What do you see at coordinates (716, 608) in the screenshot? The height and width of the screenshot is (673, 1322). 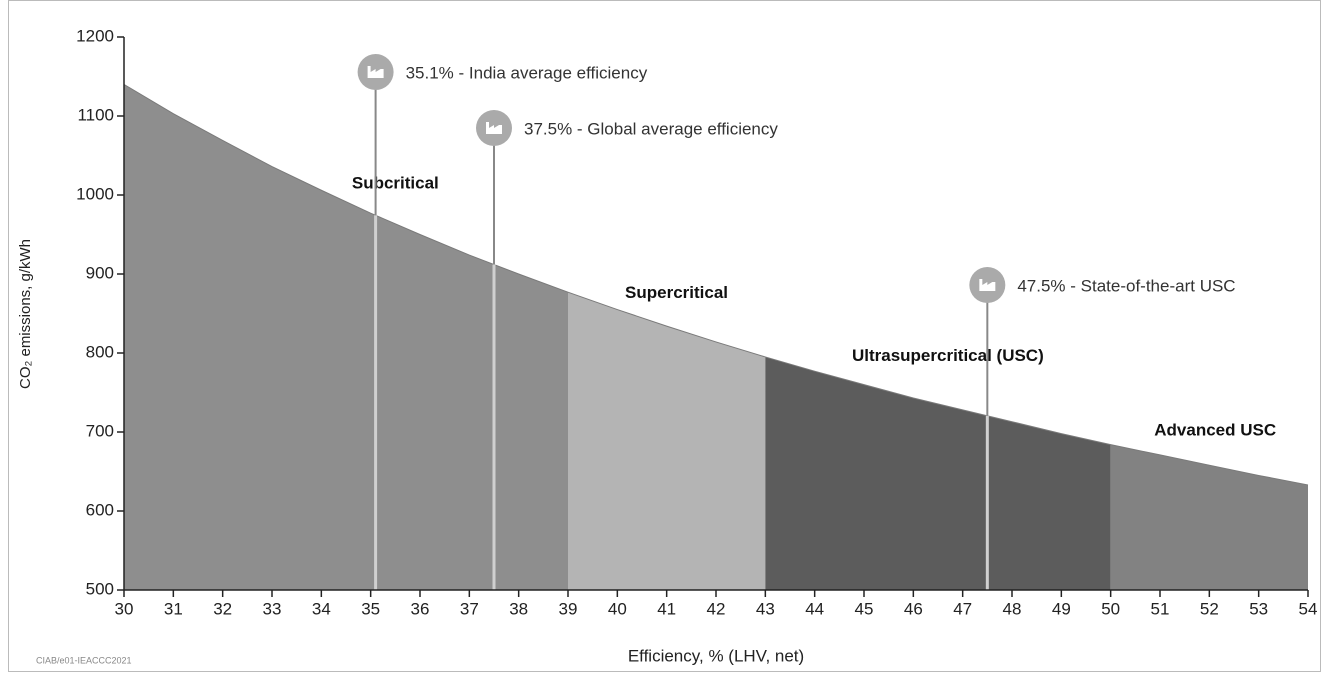 I see `x-tick-label: 42` at bounding box center [716, 608].